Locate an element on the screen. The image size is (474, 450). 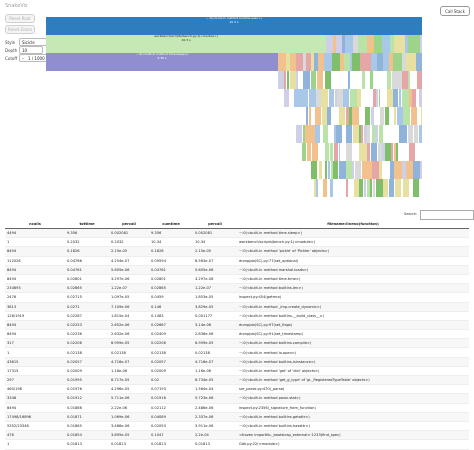
column-tottime: tottime is located at coordinates (87, 224).